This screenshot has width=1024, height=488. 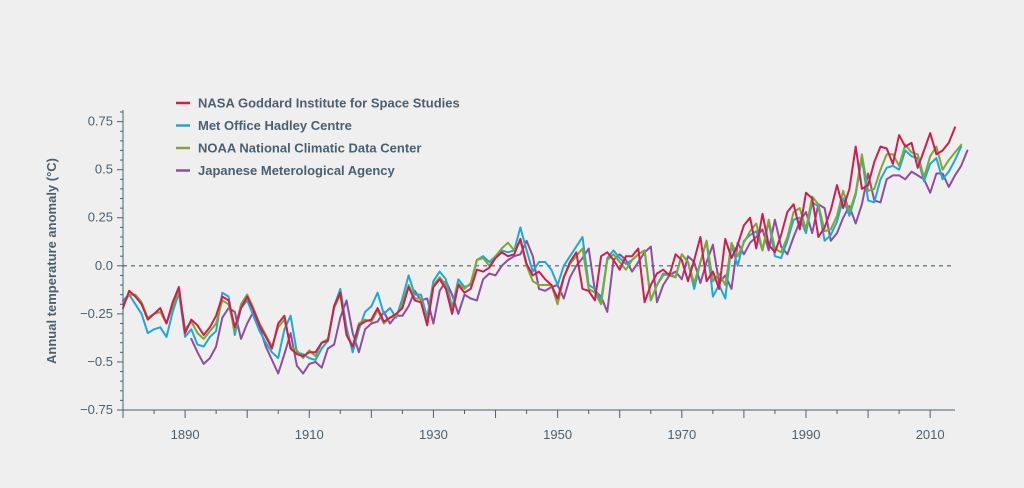 What do you see at coordinates (433, 434) in the screenshot?
I see `x-tick-label: 1930` at bounding box center [433, 434].